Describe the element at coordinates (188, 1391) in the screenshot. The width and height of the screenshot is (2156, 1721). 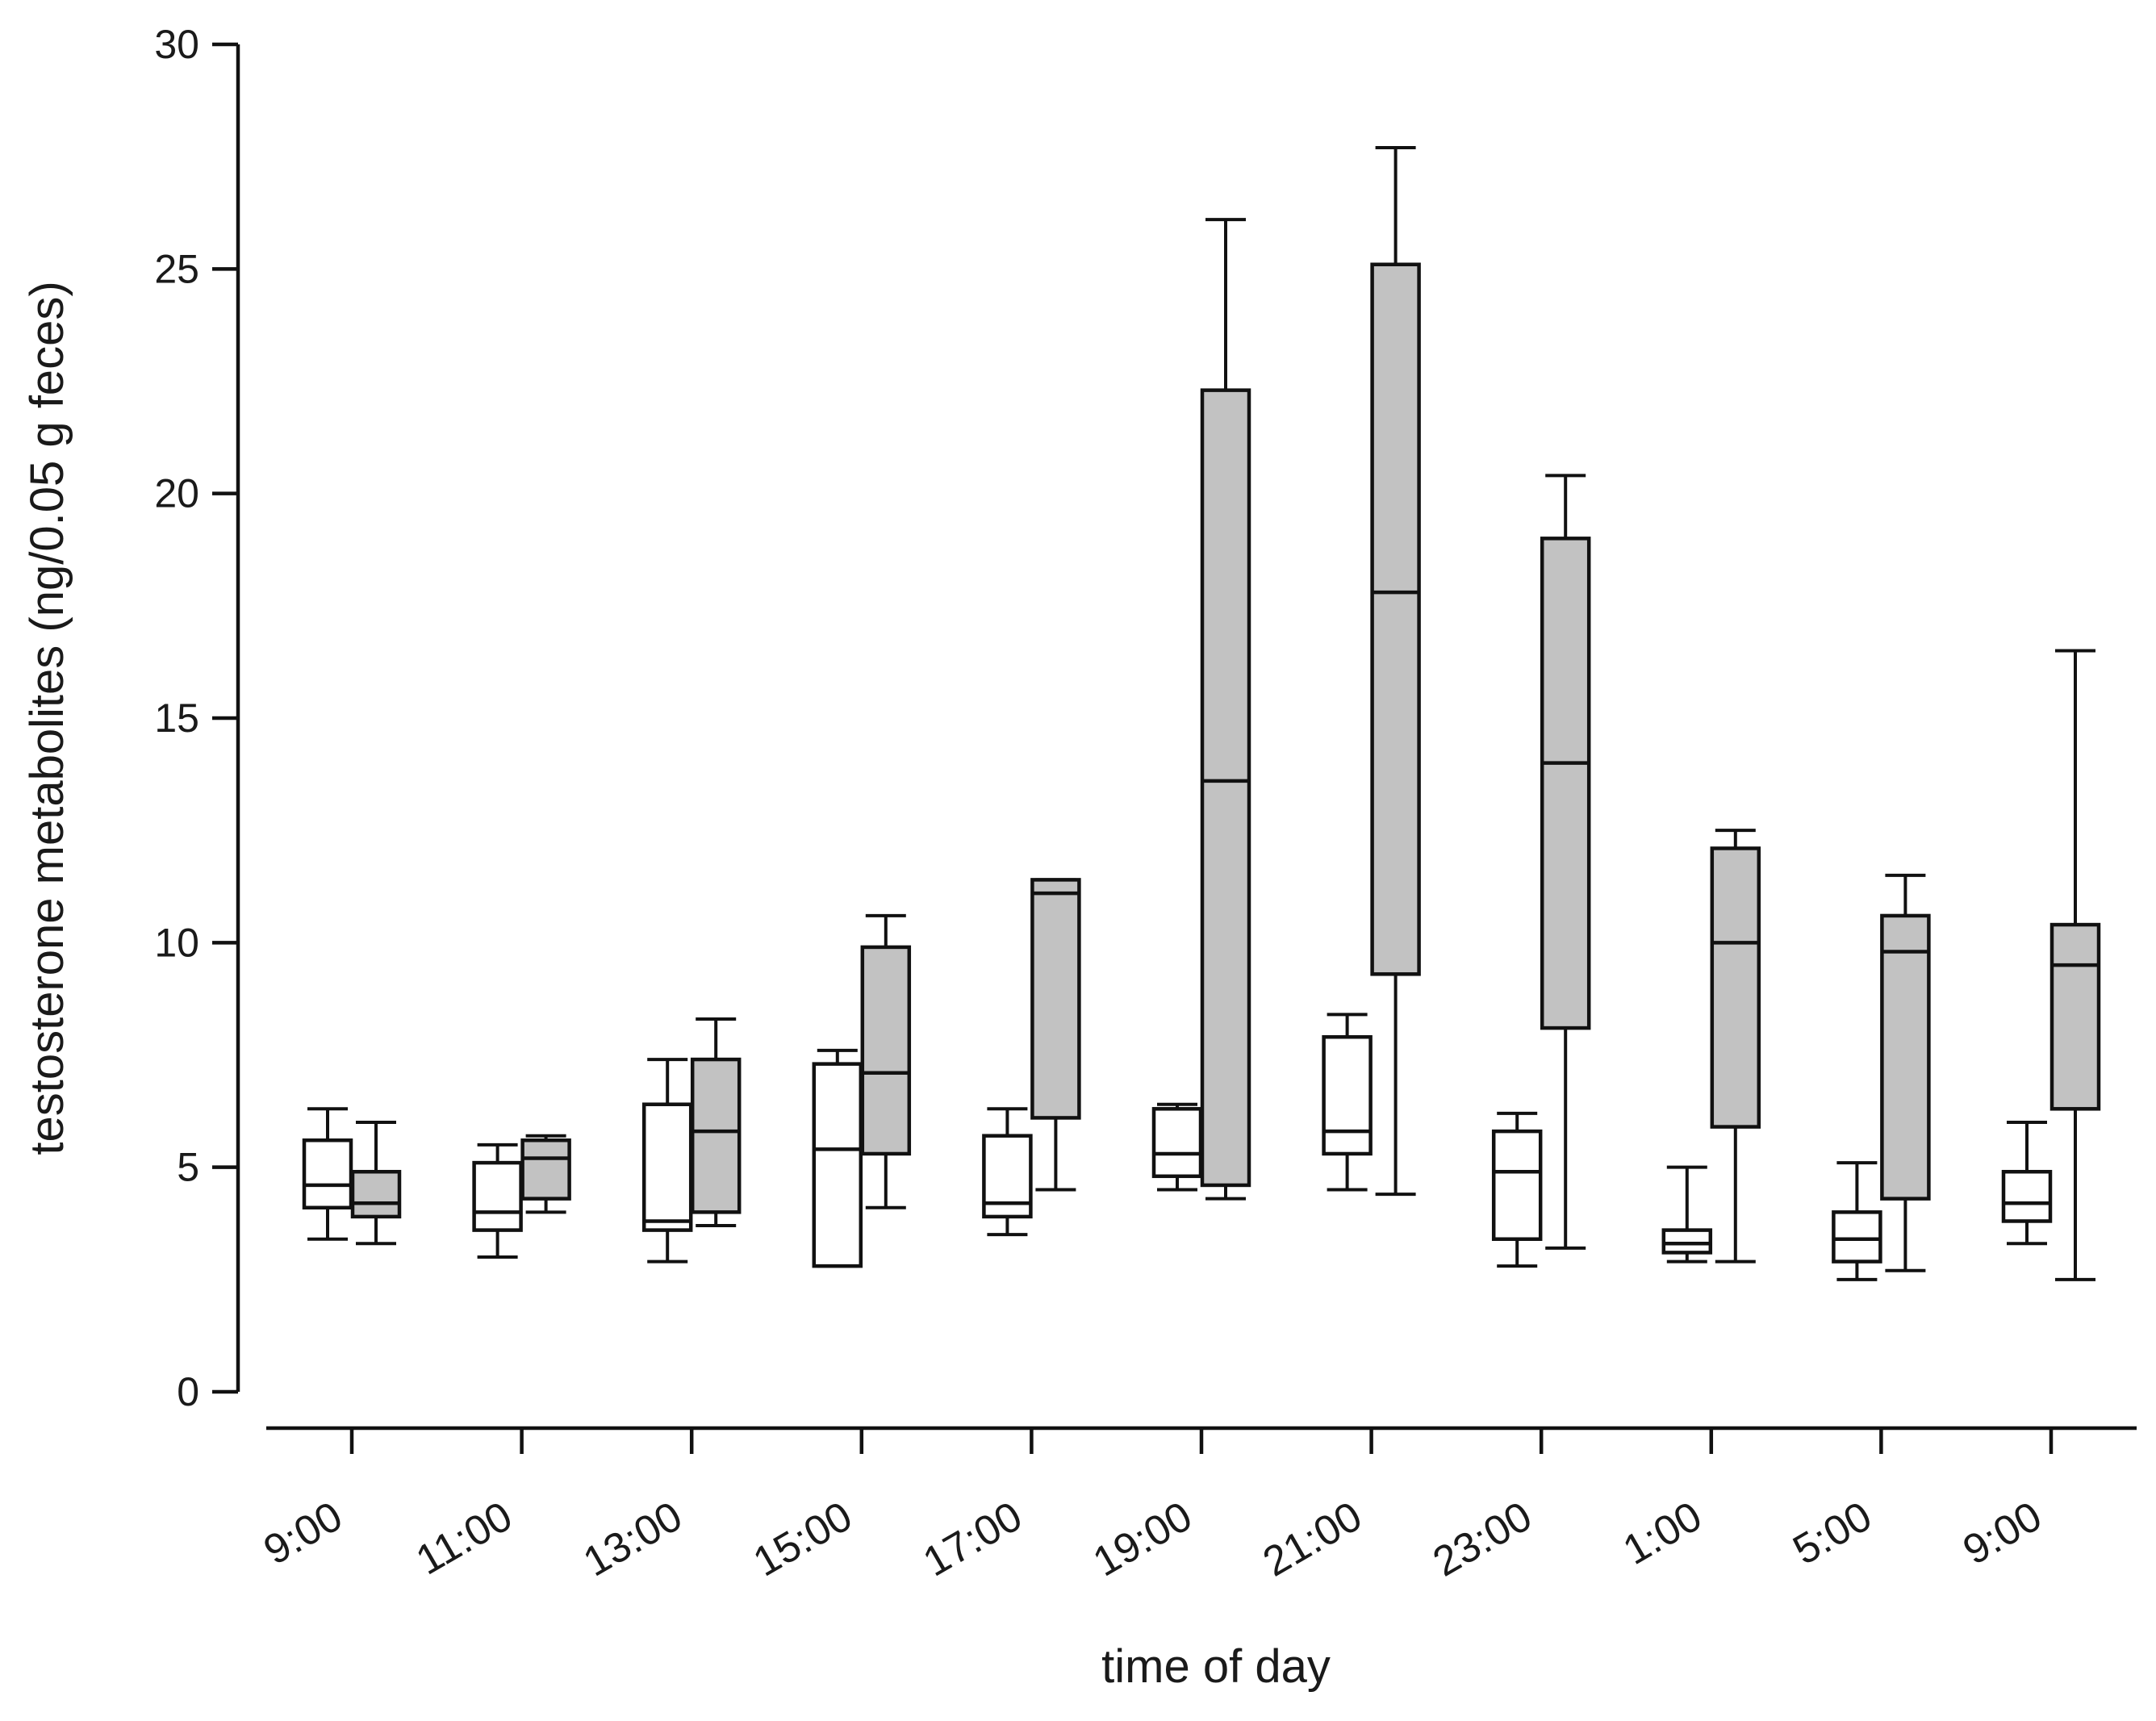
I see `y-tick-label: 0` at that location.